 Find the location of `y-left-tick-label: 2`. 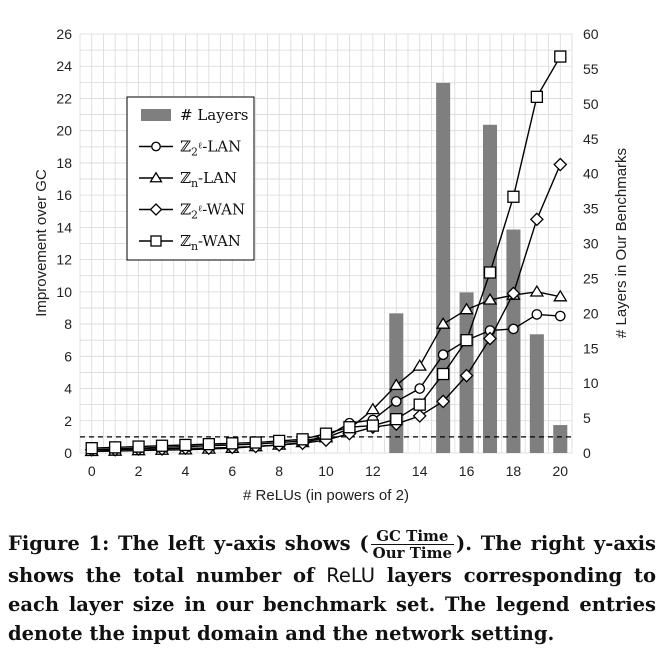

y-left-tick-label: 2 is located at coordinates (68, 421).